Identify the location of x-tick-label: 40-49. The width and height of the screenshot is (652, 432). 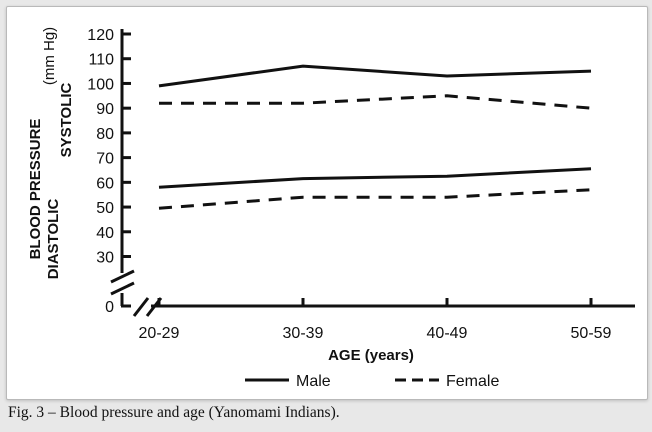
(447, 333).